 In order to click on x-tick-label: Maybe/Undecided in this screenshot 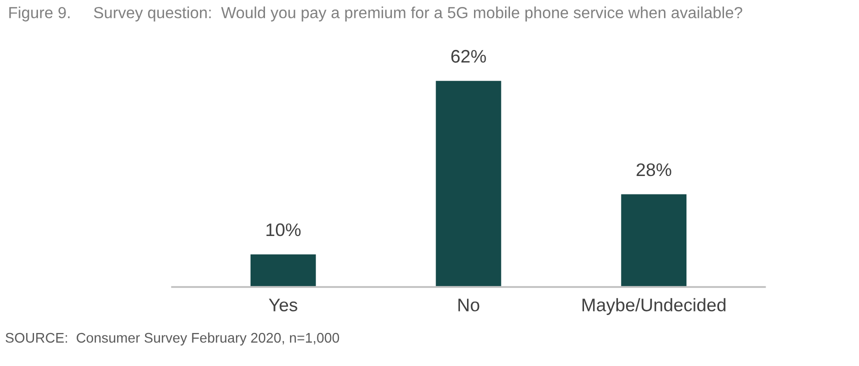, I will do `click(654, 306)`.